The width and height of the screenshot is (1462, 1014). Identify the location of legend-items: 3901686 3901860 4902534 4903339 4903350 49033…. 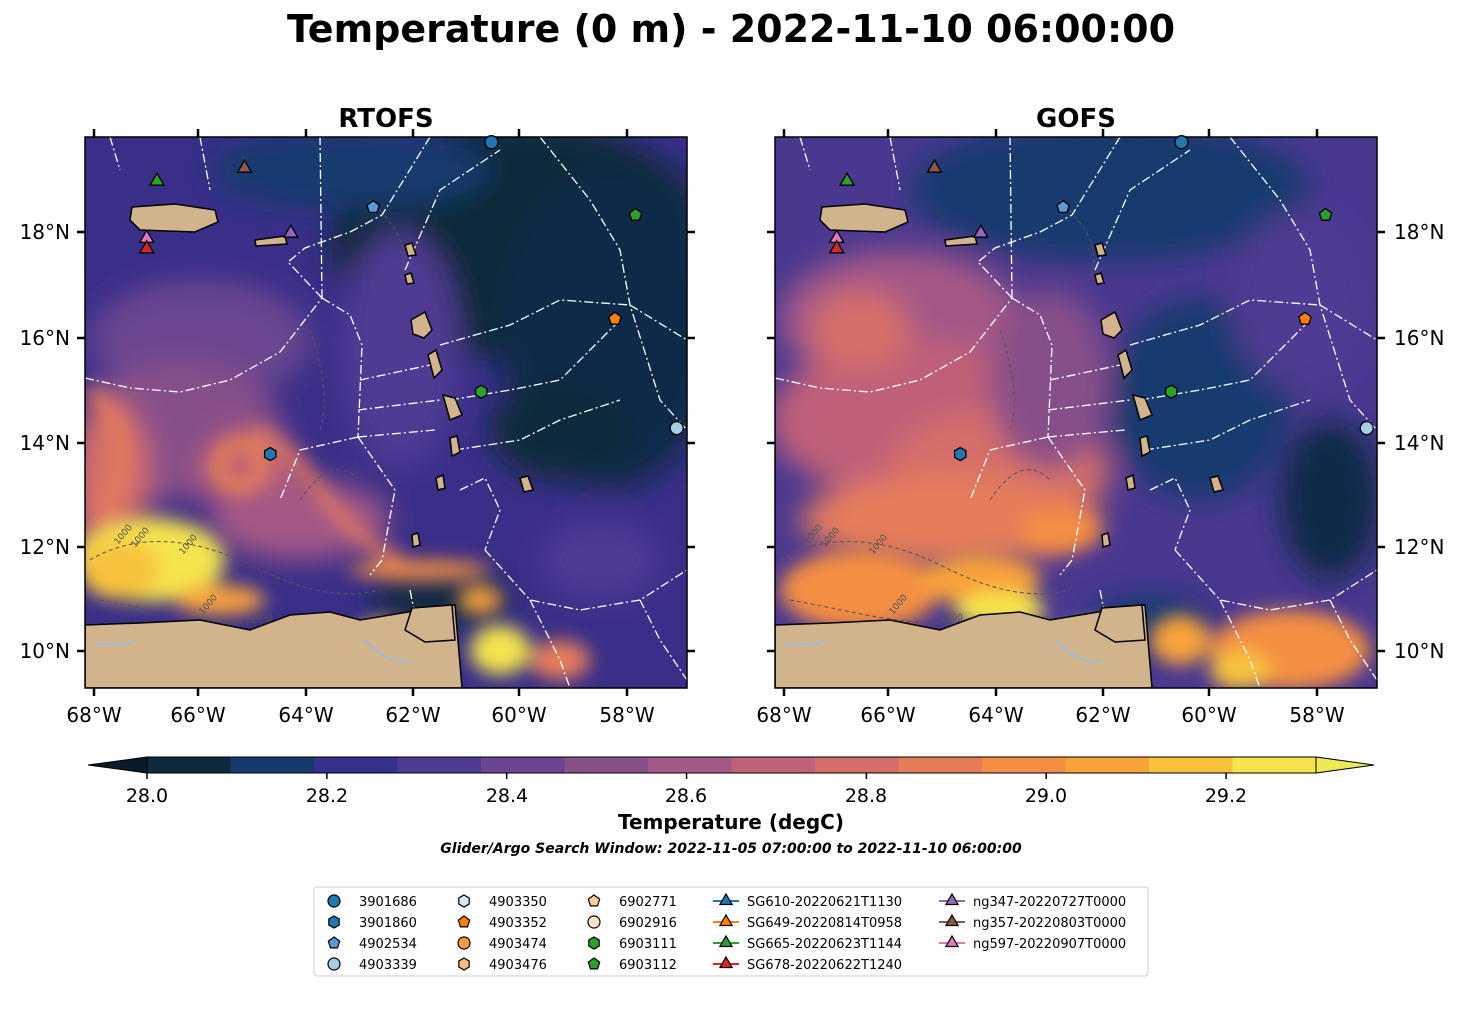
(726, 932).